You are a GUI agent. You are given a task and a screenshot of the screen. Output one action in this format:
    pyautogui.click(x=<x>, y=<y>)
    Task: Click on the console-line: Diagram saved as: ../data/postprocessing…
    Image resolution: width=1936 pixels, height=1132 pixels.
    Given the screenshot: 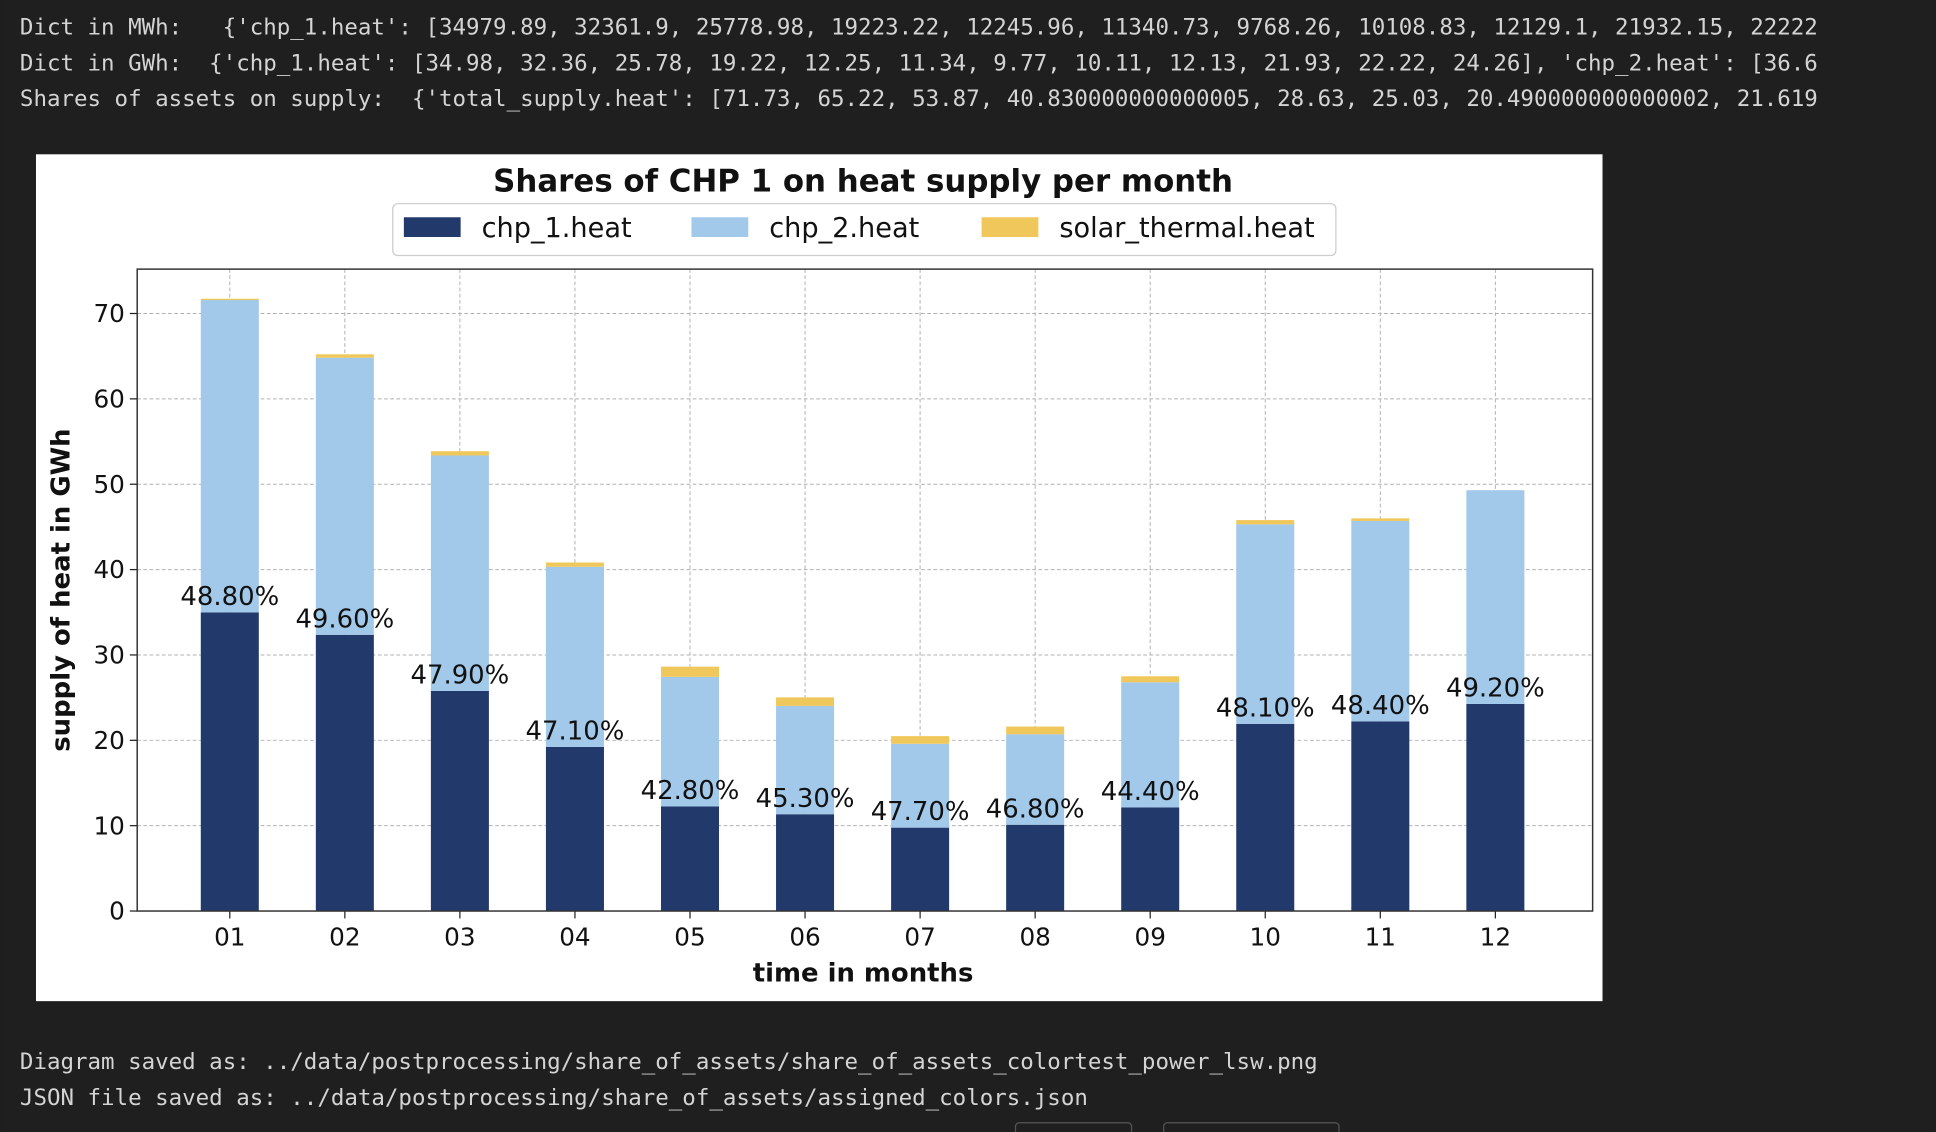 What is the action you would take?
    pyautogui.click(x=669, y=1062)
    